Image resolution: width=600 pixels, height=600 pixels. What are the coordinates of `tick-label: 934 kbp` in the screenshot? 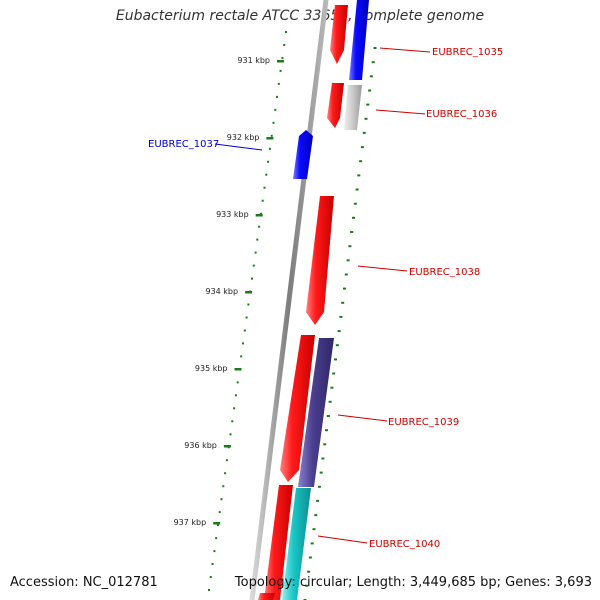 It's located at (221, 291).